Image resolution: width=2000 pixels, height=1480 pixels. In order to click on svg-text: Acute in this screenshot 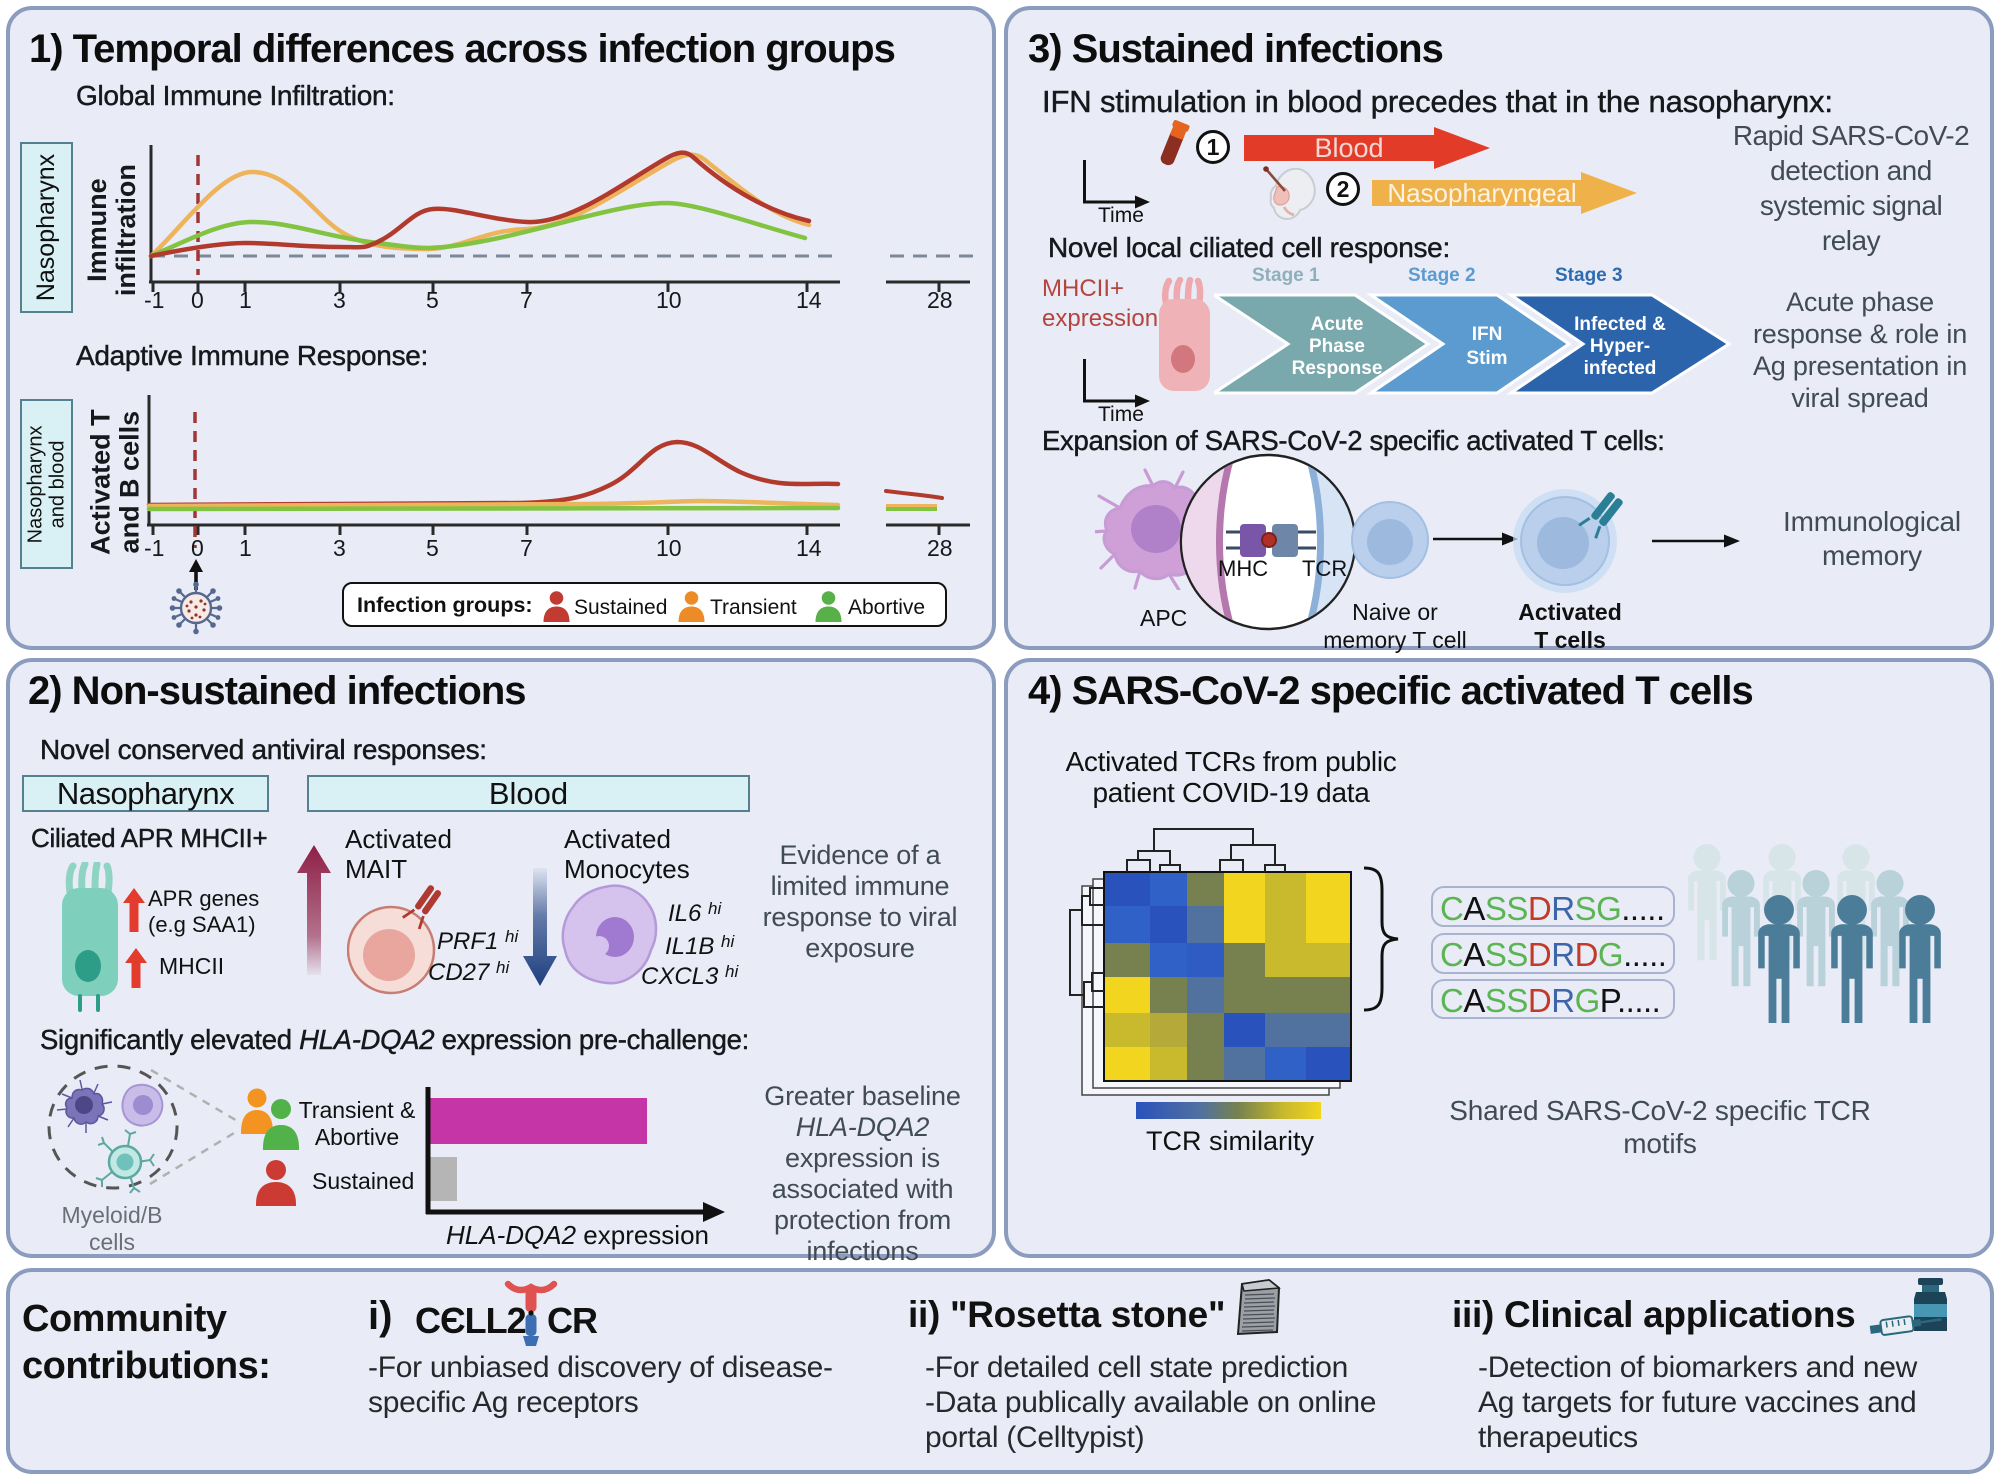, I will do `click(1337, 324)`.